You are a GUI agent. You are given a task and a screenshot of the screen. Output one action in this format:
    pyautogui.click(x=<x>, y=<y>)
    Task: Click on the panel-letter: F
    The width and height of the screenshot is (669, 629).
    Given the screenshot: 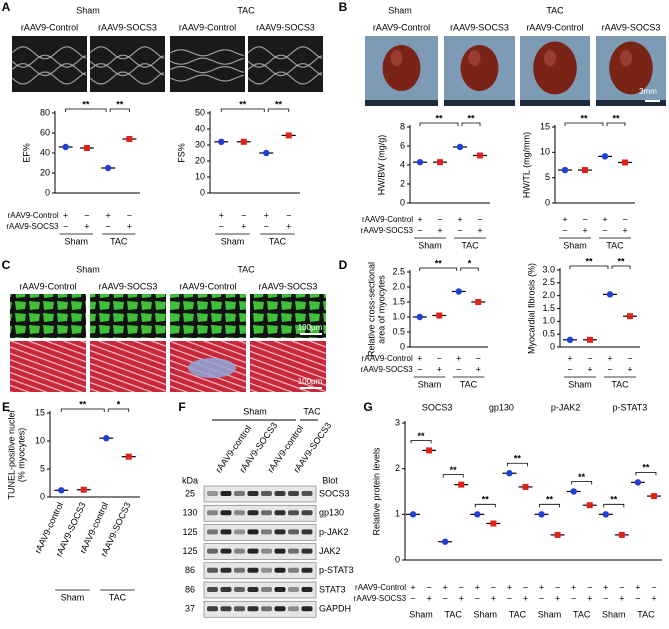 What is the action you would take?
    pyautogui.click(x=181, y=407)
    